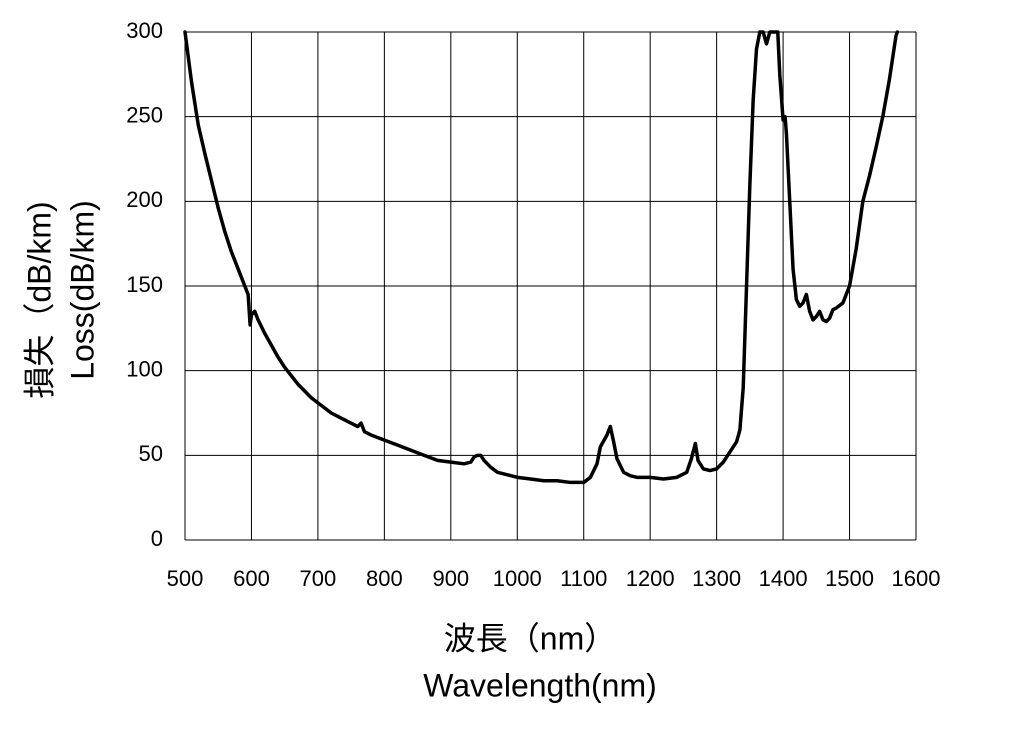 The height and width of the screenshot is (729, 1036). I want to click on x-tick-label: 600, so click(251, 578).